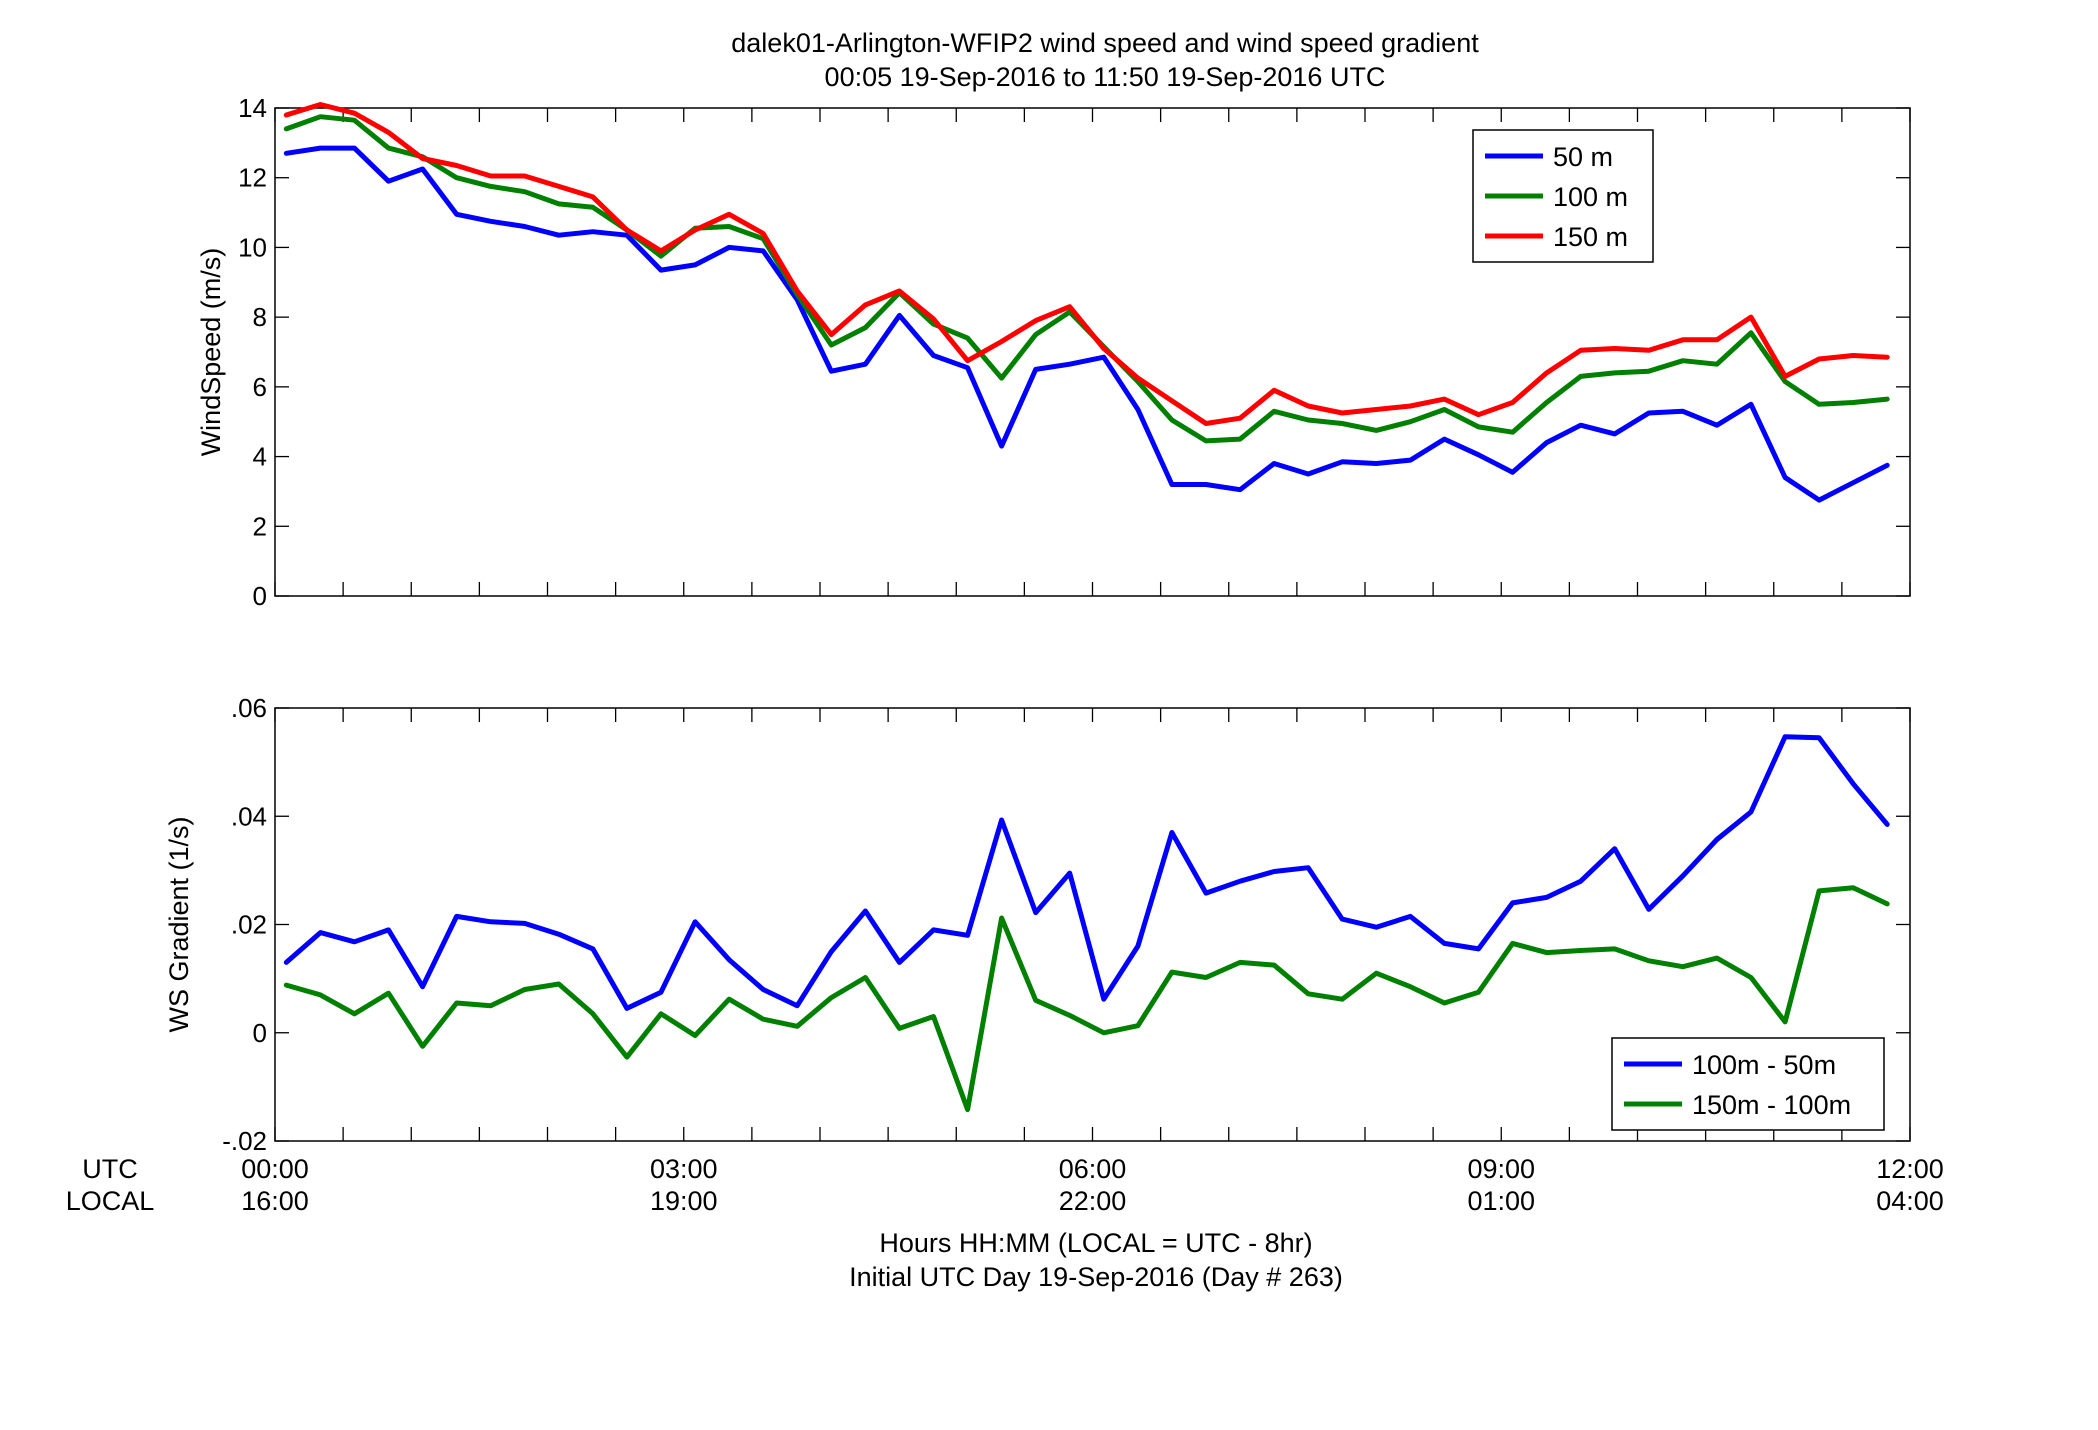 The height and width of the screenshot is (1430, 2098). I want to click on x-tick-label-local: 01:00, so click(1501, 1201).